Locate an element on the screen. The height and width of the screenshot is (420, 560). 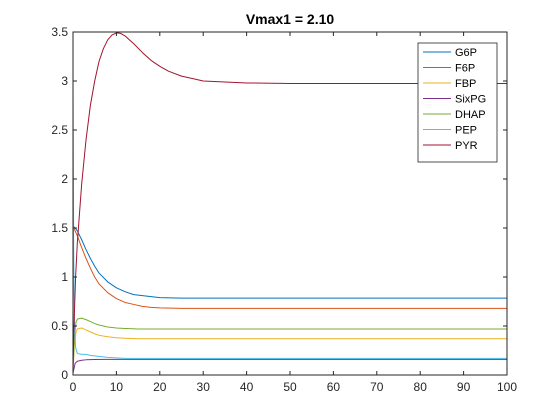
legend: G6P F6P FBP SixPG DHAP PEP PYR is located at coordinates (457, 102).